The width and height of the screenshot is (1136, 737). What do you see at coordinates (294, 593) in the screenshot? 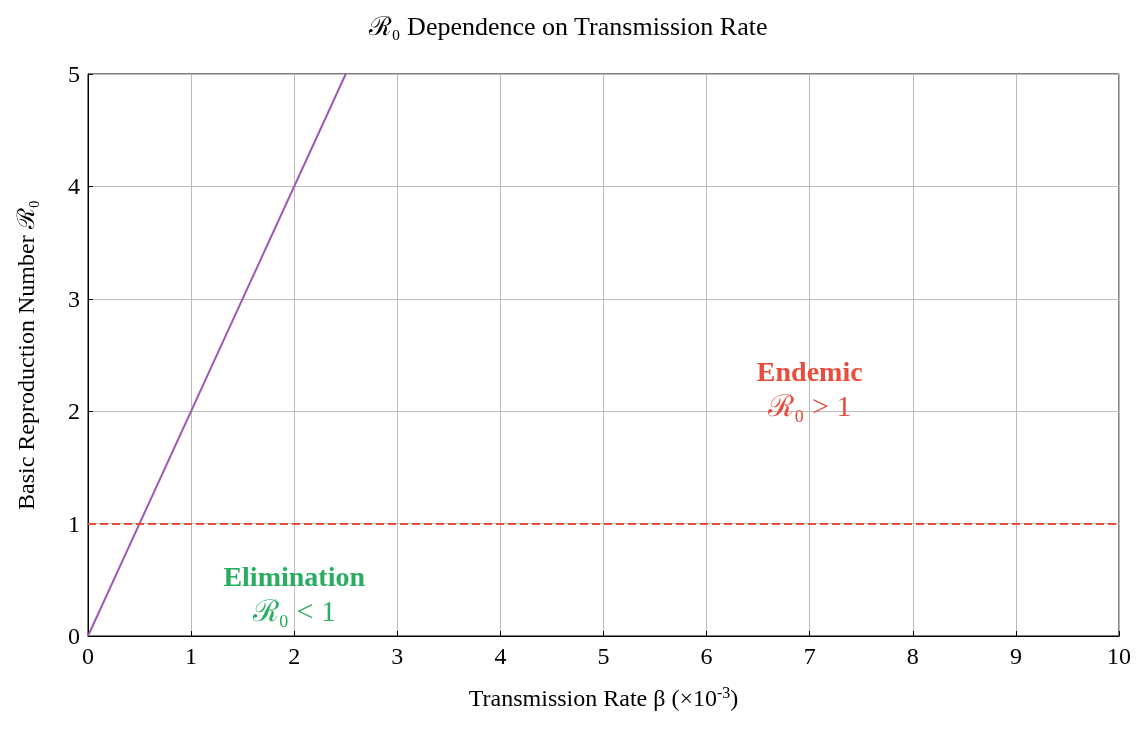
I see `annotation: Elimination ℛ₀ < 1` at bounding box center [294, 593].